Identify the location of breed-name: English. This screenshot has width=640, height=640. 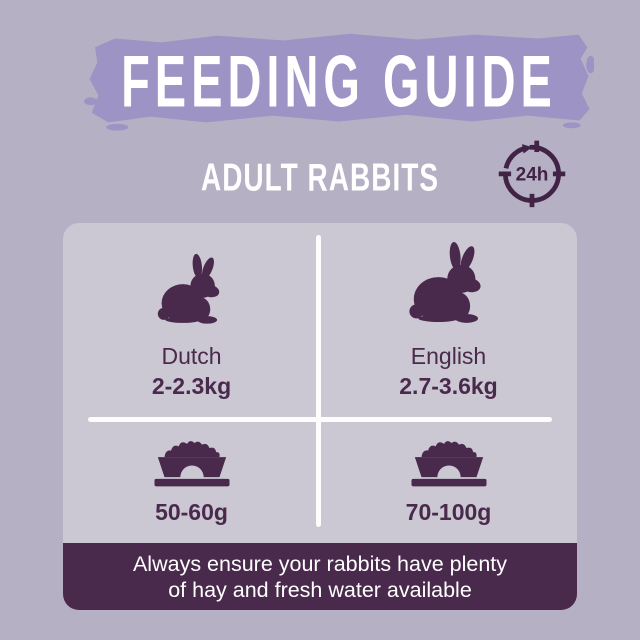
(448, 356).